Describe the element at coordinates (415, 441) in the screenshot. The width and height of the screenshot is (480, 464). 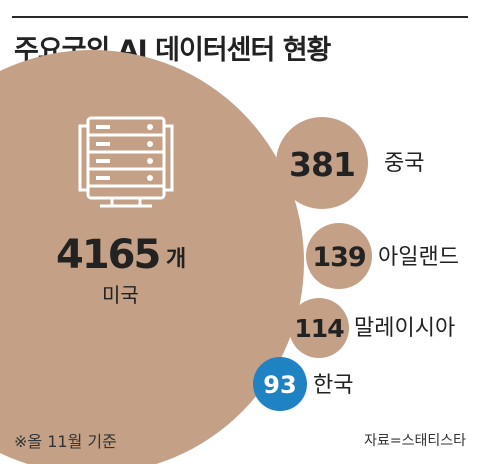
I see `source-credit: 자료=스태티스타` at that location.